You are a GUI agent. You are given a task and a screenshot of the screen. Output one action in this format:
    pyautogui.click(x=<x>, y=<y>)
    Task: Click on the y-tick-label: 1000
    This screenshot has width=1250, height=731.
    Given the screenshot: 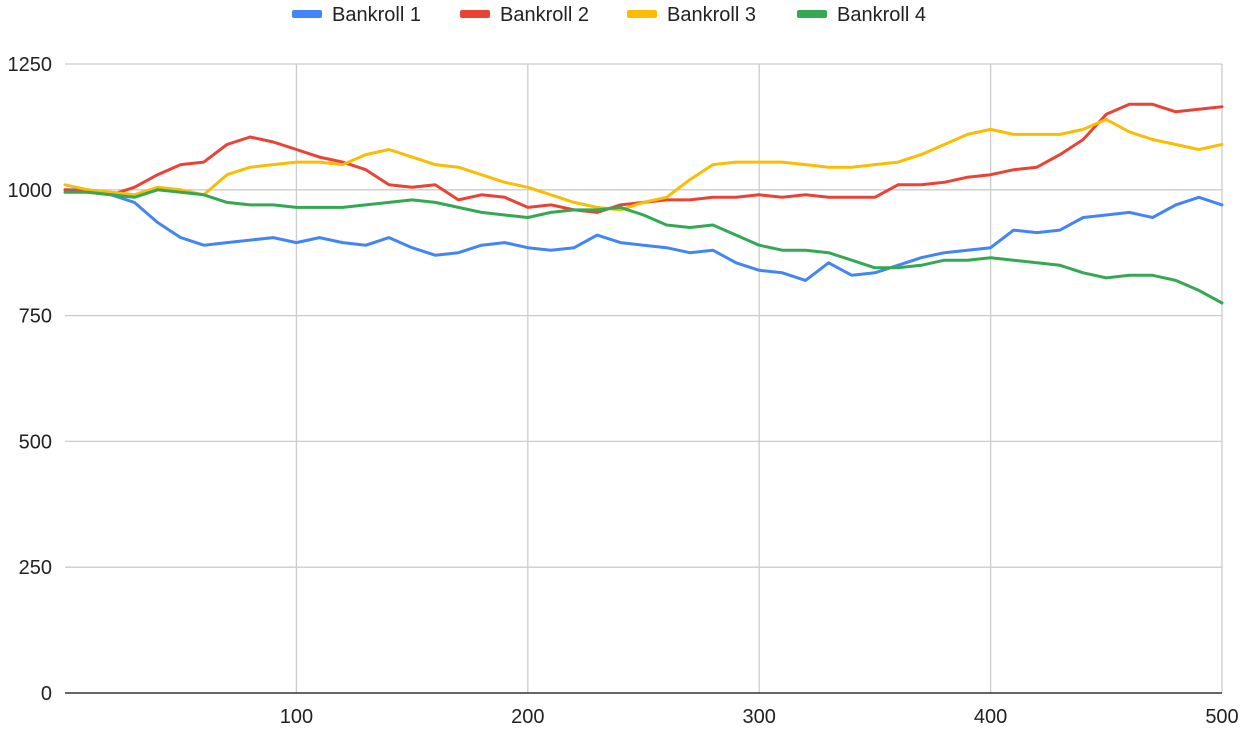 What is the action you would take?
    pyautogui.click(x=30, y=191)
    